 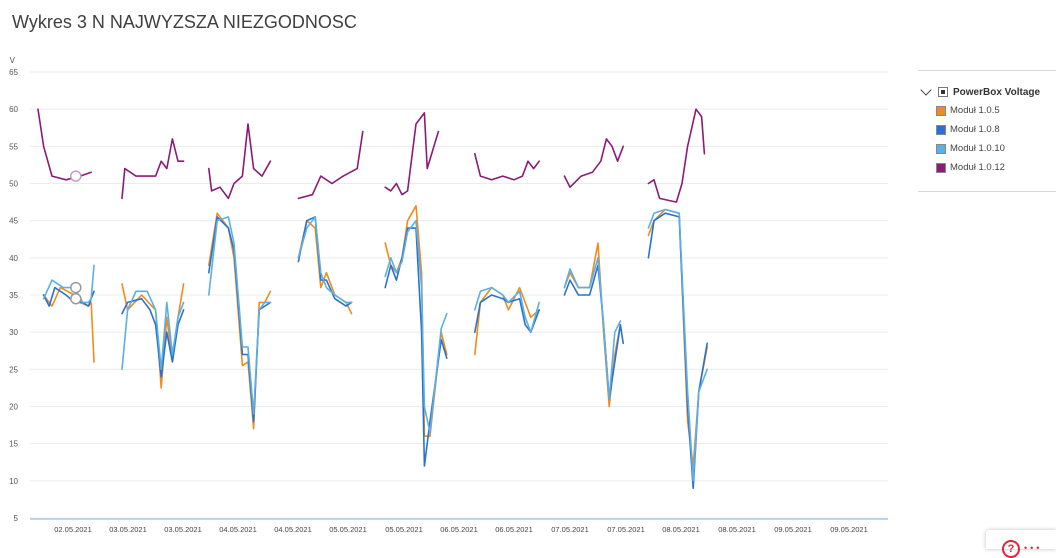 What do you see at coordinates (977, 167) in the screenshot?
I see `legend-item-label: Moduł 1.0.12` at bounding box center [977, 167].